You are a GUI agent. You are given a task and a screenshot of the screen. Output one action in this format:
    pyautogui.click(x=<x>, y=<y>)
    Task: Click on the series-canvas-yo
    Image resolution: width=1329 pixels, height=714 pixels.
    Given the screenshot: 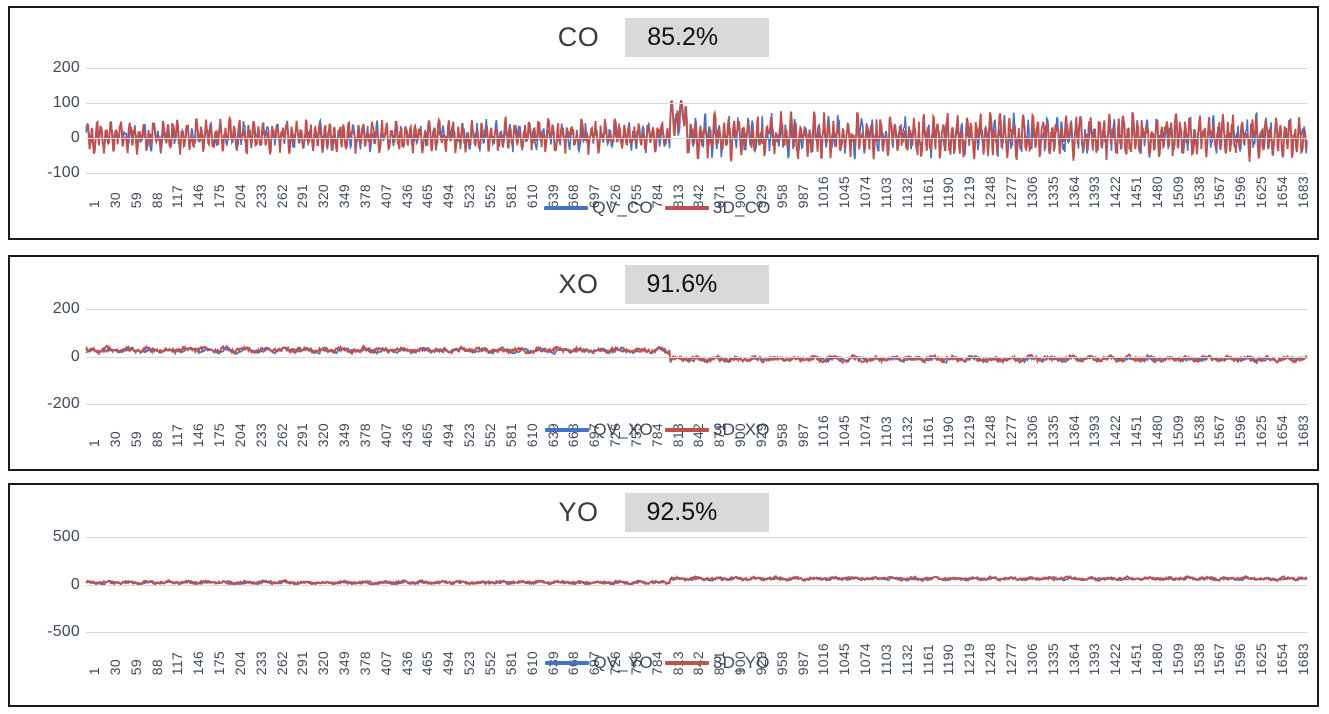 What is the action you would take?
    pyautogui.click(x=696, y=584)
    